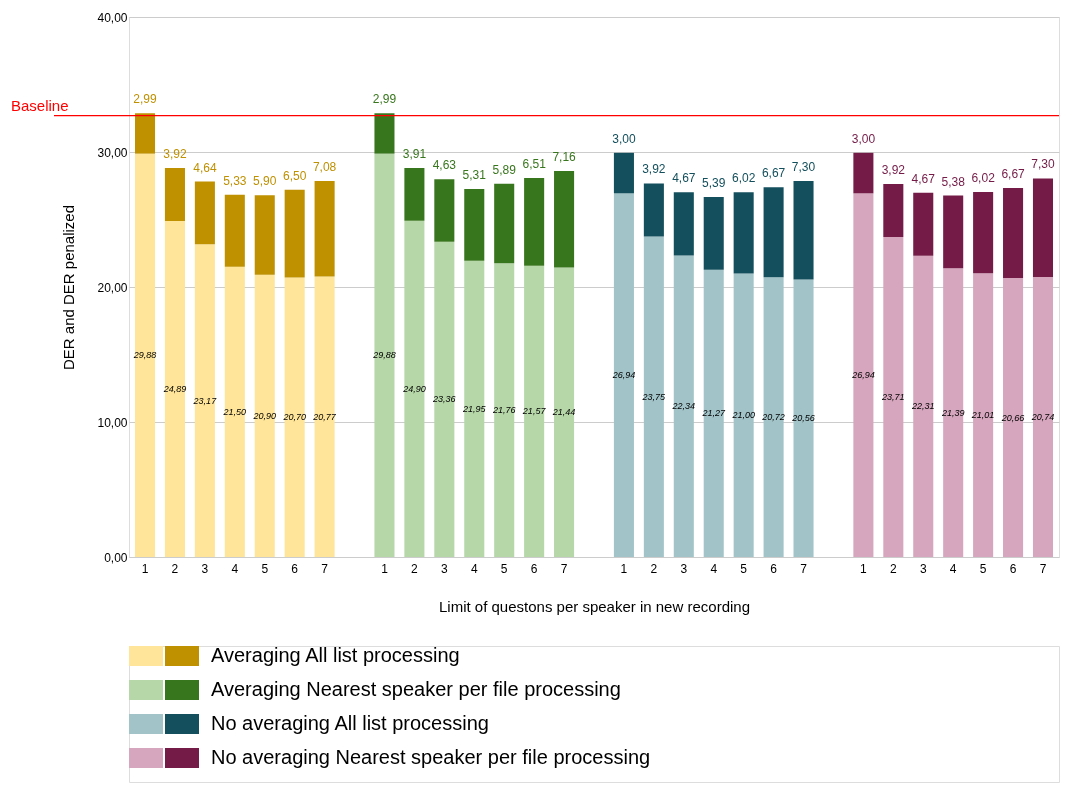 This screenshot has width=1071, height=794. Describe the element at coordinates (563, 412) in the screenshot. I see `data-label: 21,44` at that location.